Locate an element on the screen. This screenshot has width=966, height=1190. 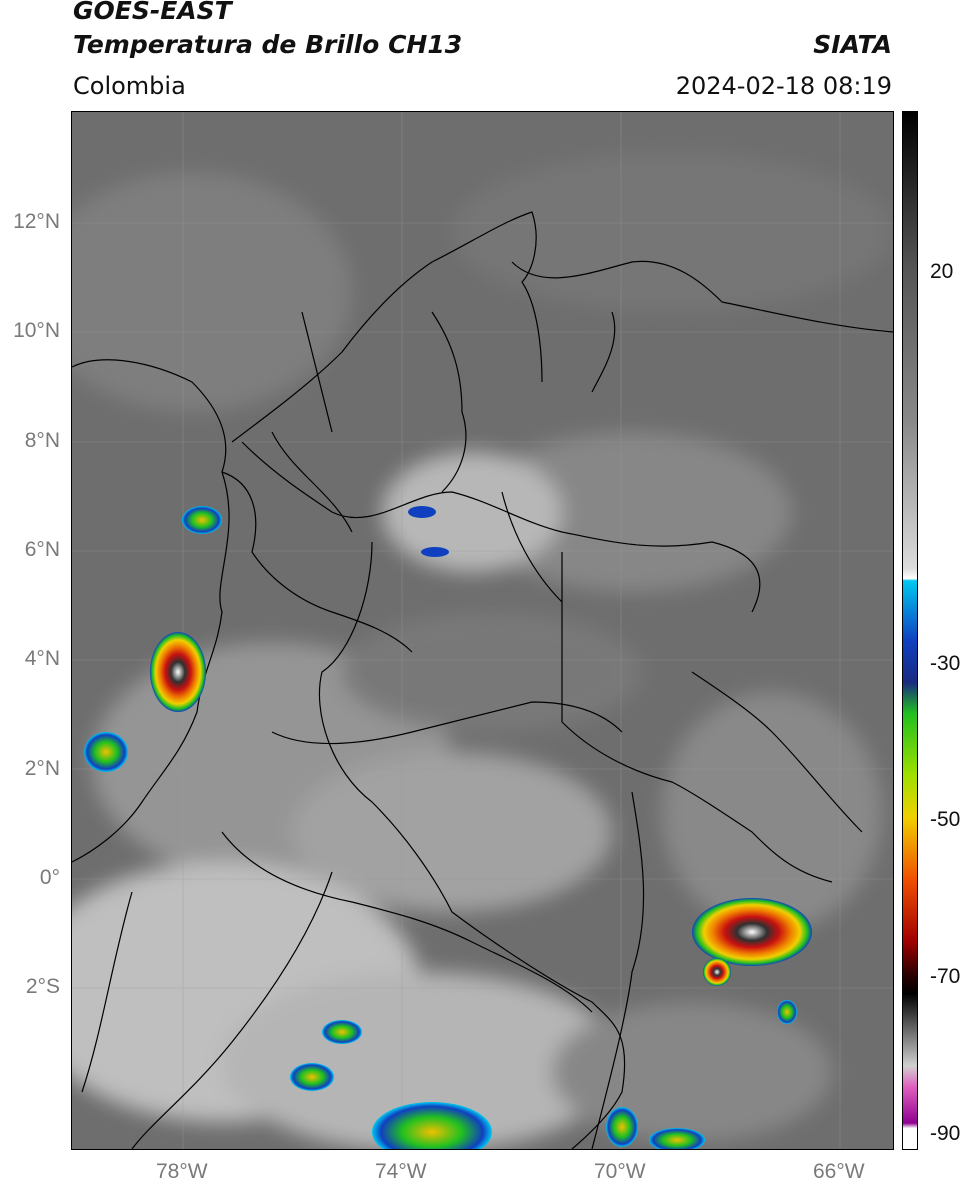
colorbar-label: 20 is located at coordinates (942, 271).